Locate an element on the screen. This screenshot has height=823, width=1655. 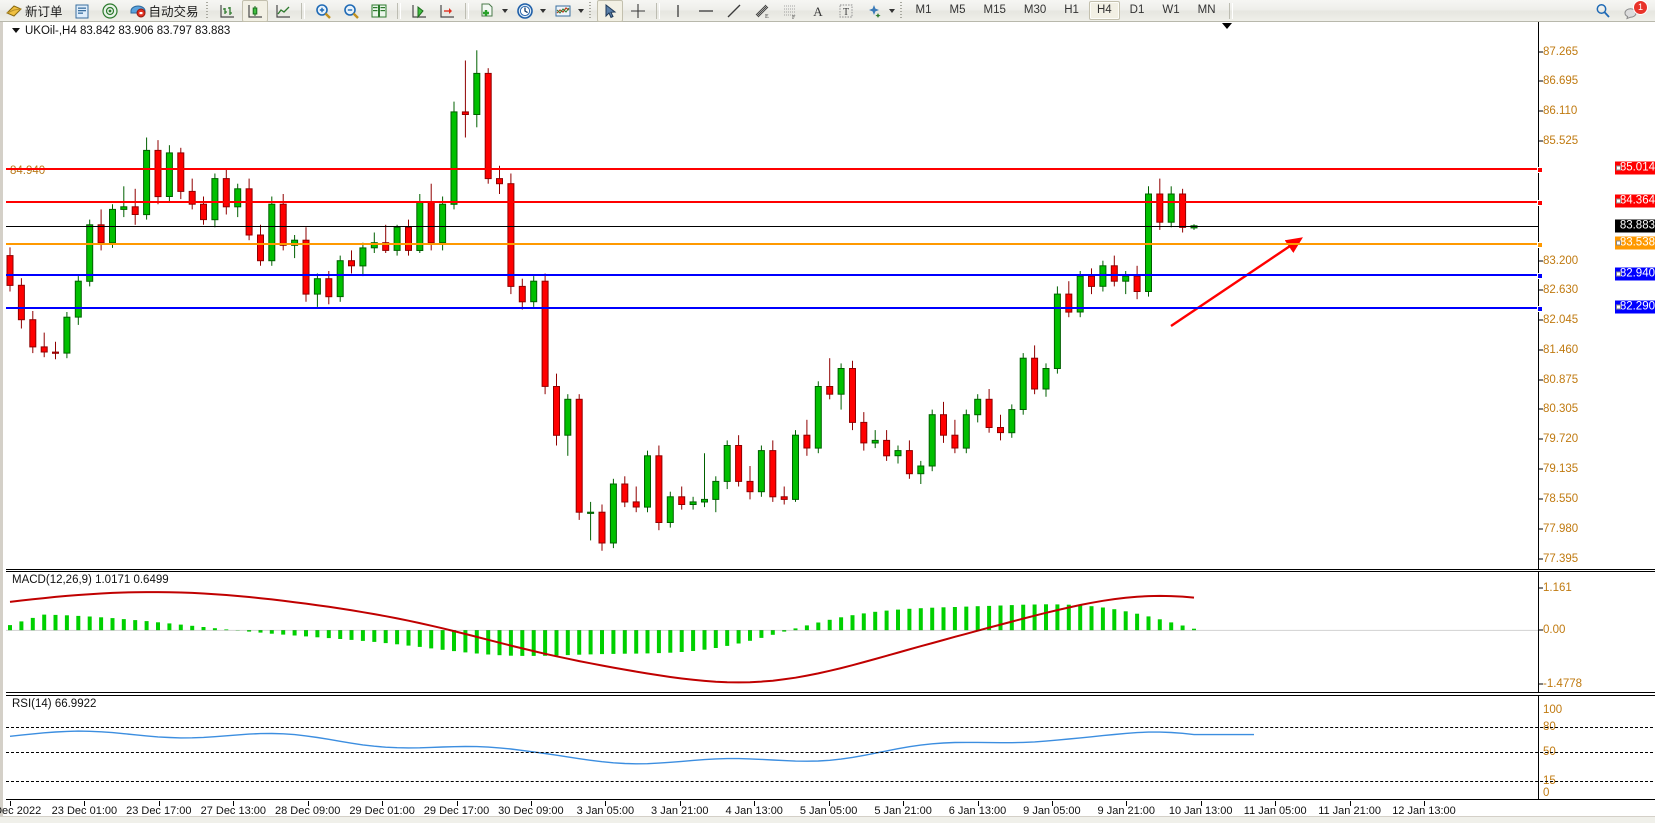
time-tick: 11 Jan 05:00 is located at coordinates (1275, 811).